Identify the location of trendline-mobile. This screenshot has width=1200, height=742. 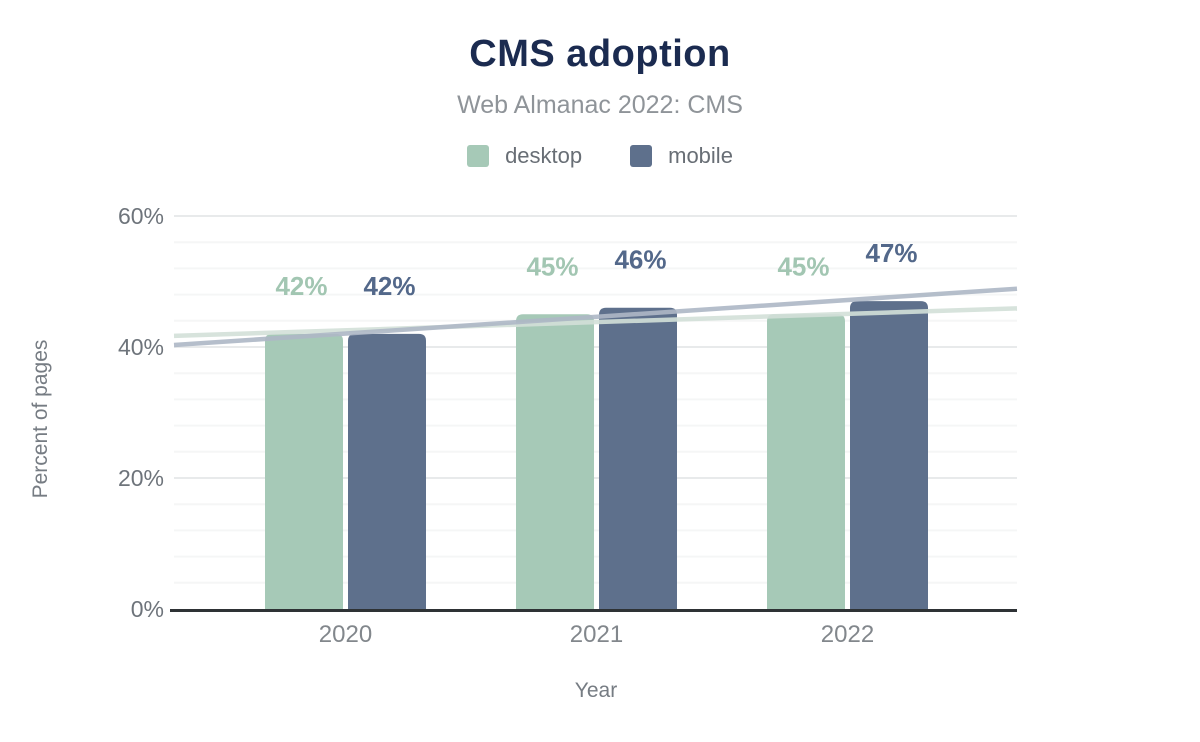
(595, 317).